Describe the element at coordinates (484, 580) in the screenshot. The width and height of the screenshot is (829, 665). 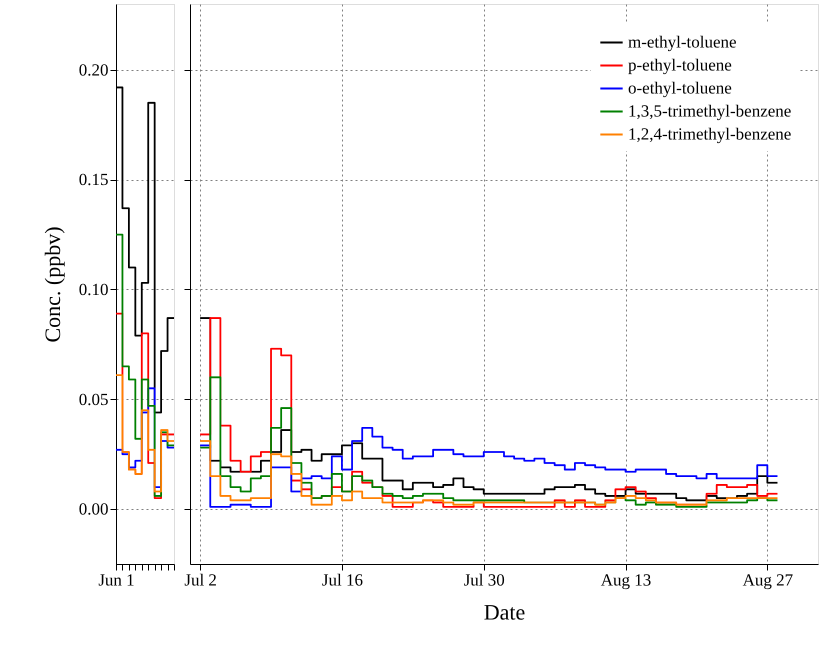
I see `x-tick-label: Jul 30` at that location.